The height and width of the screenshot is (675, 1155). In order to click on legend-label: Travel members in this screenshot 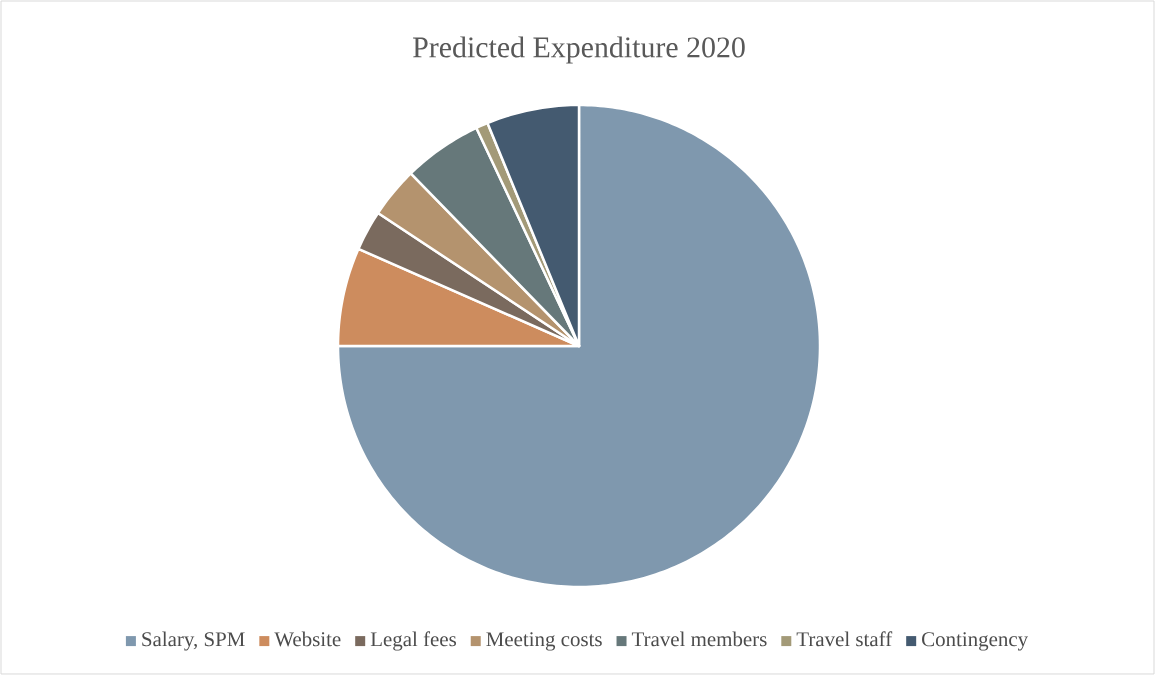, I will do `click(699, 639)`.